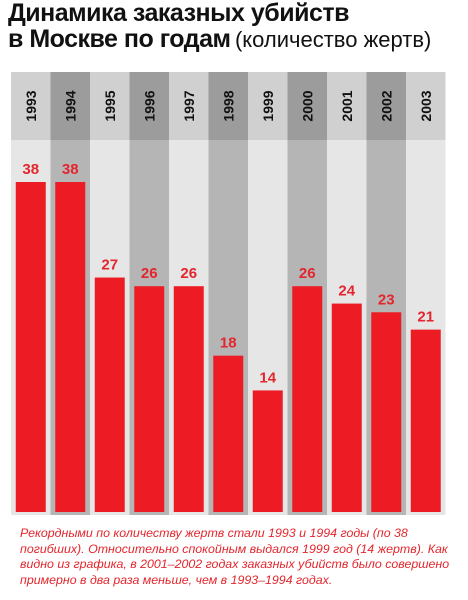 Image resolution: width=468 pixels, height=600 pixels. Describe the element at coordinates (333, 39) in the screenshot. I see `chart-subtitle: (количество жертв)` at that location.